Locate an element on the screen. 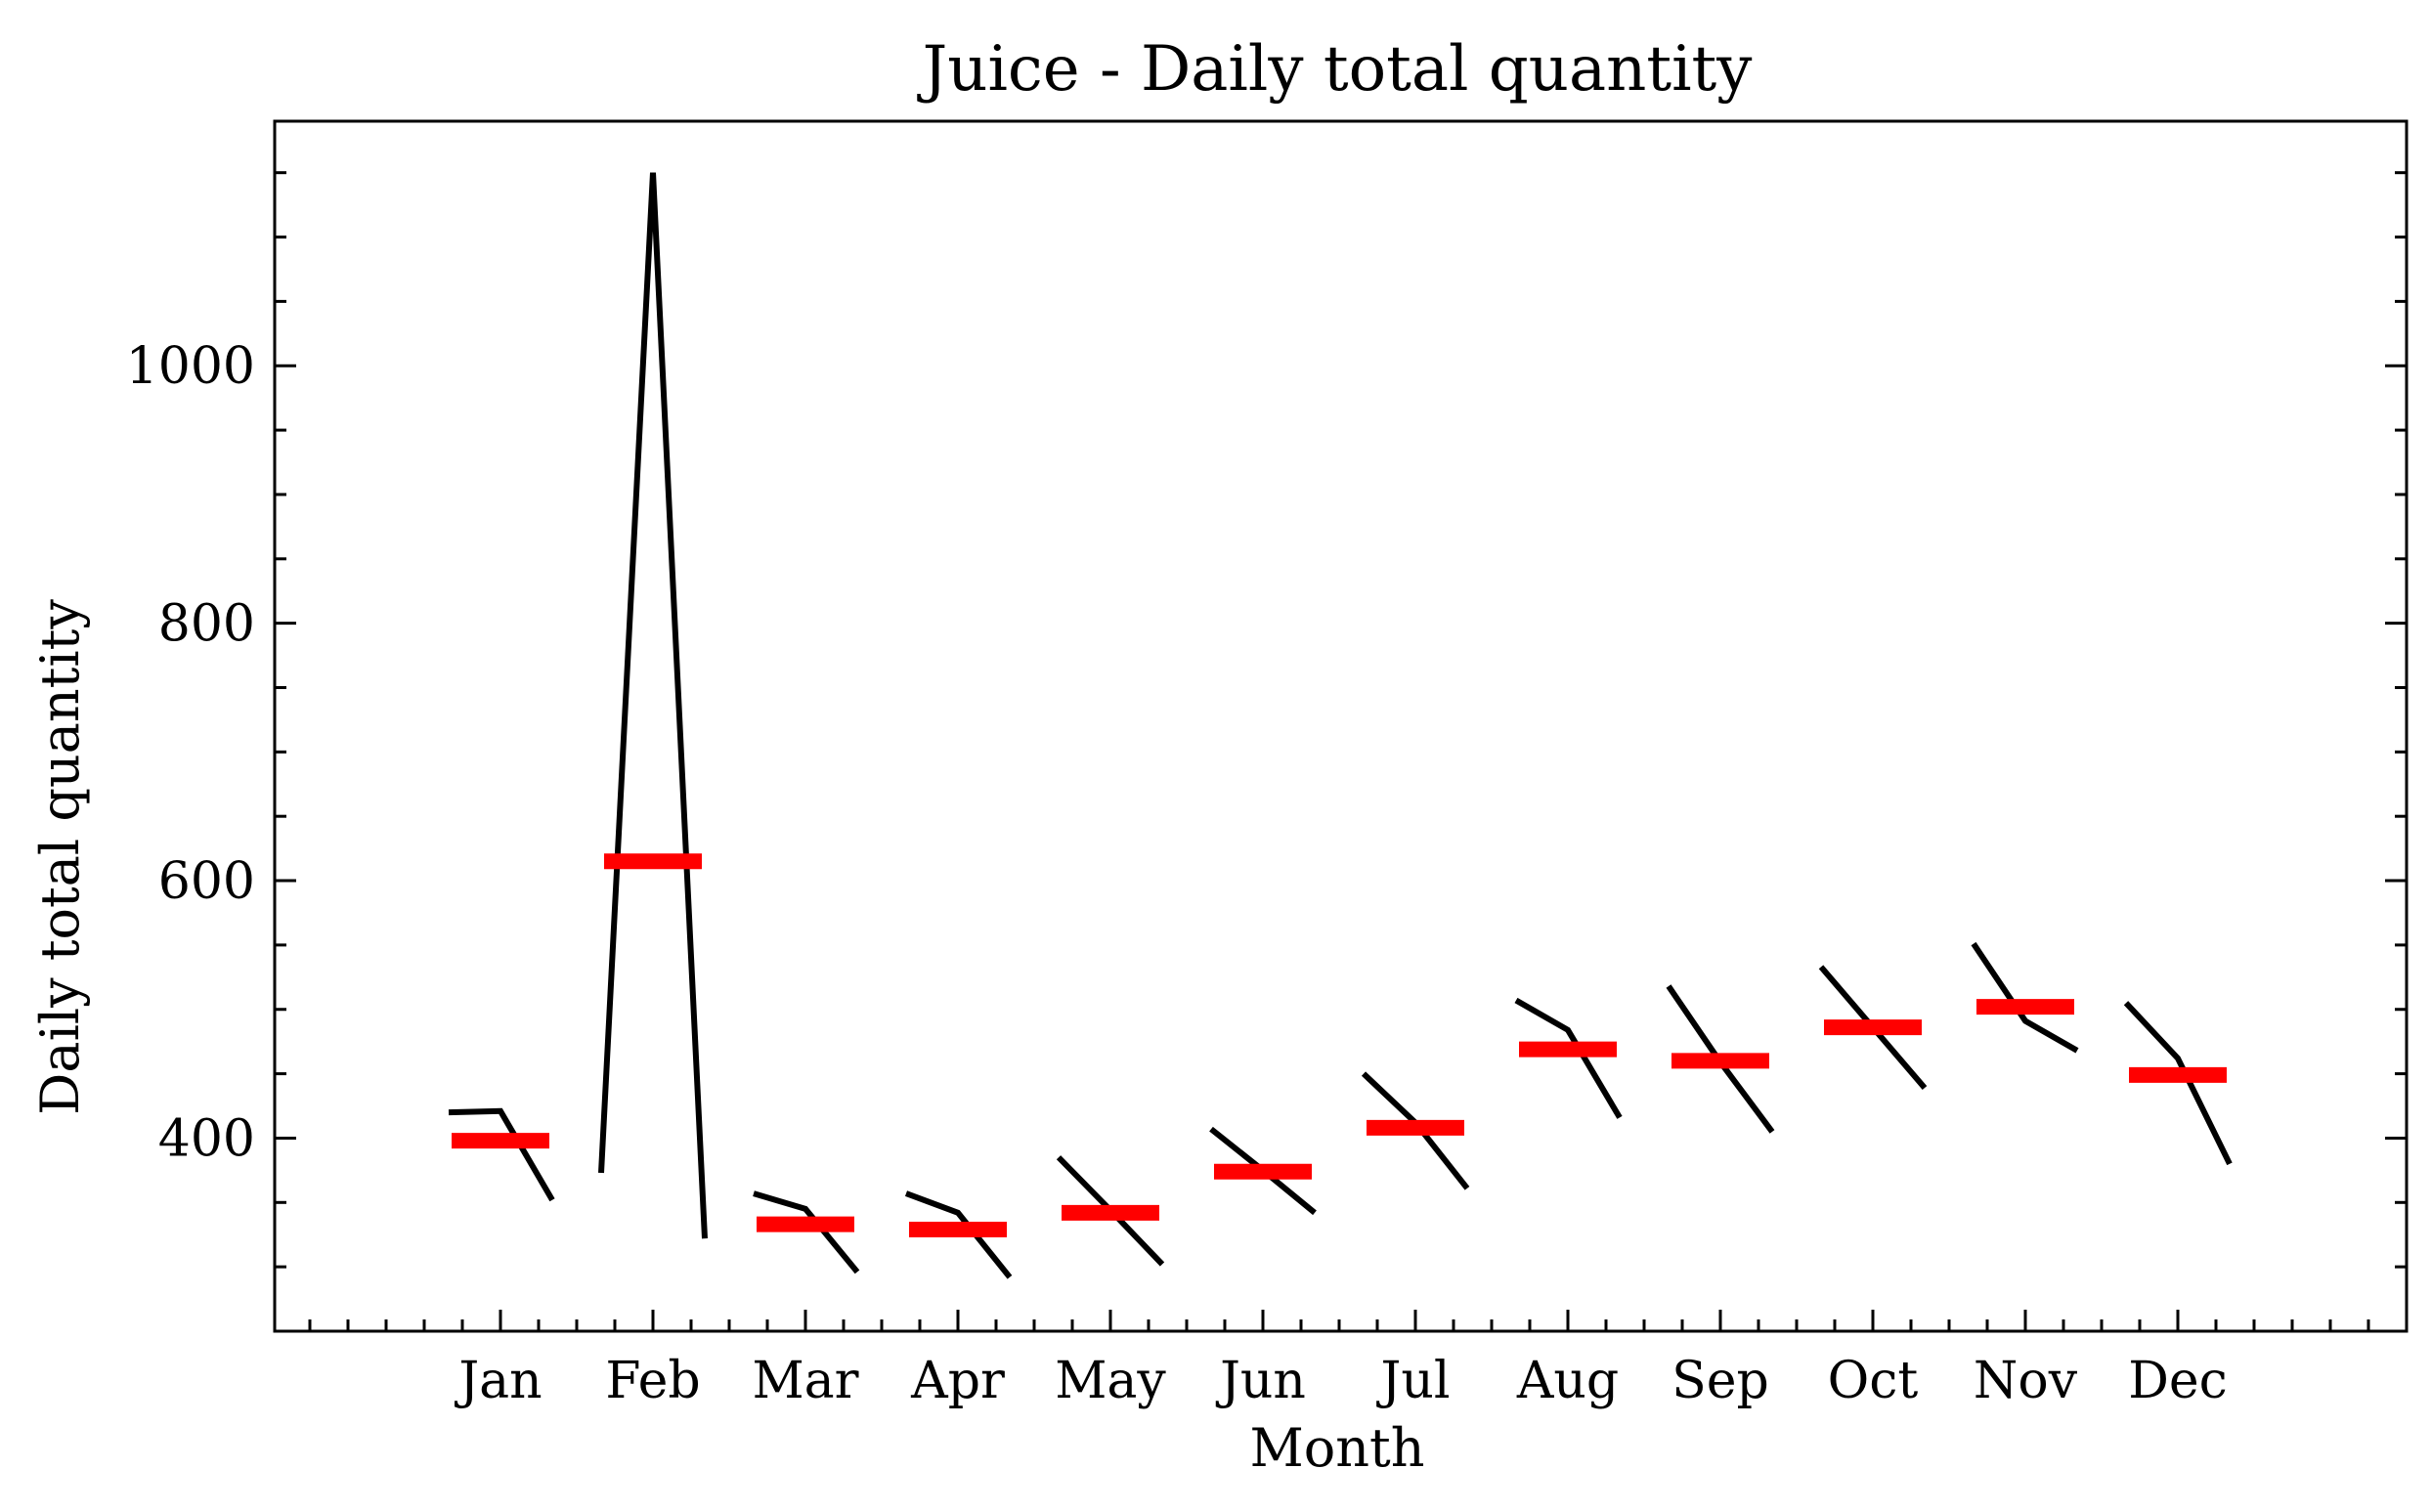 This screenshot has width=2431, height=1512. x-tick-label: Apr is located at coordinates (957, 1381).